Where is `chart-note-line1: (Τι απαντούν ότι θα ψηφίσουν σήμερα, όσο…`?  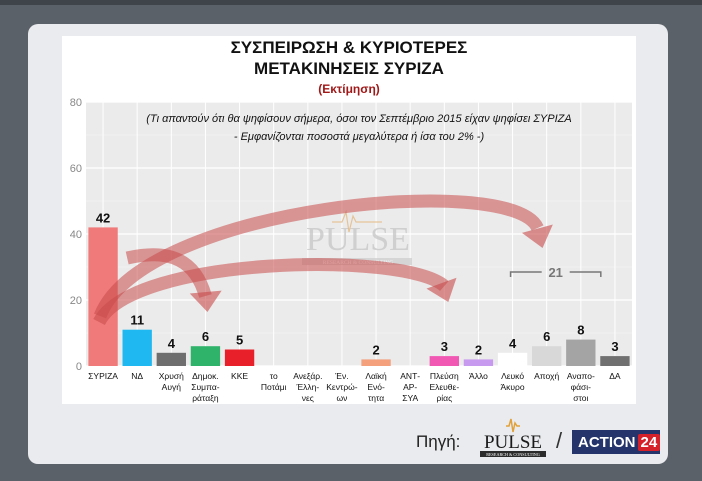
chart-note-line1: (Τι απαντούν ότι θα ψηφίσουν σήμερα, όσο… is located at coordinates (358, 119).